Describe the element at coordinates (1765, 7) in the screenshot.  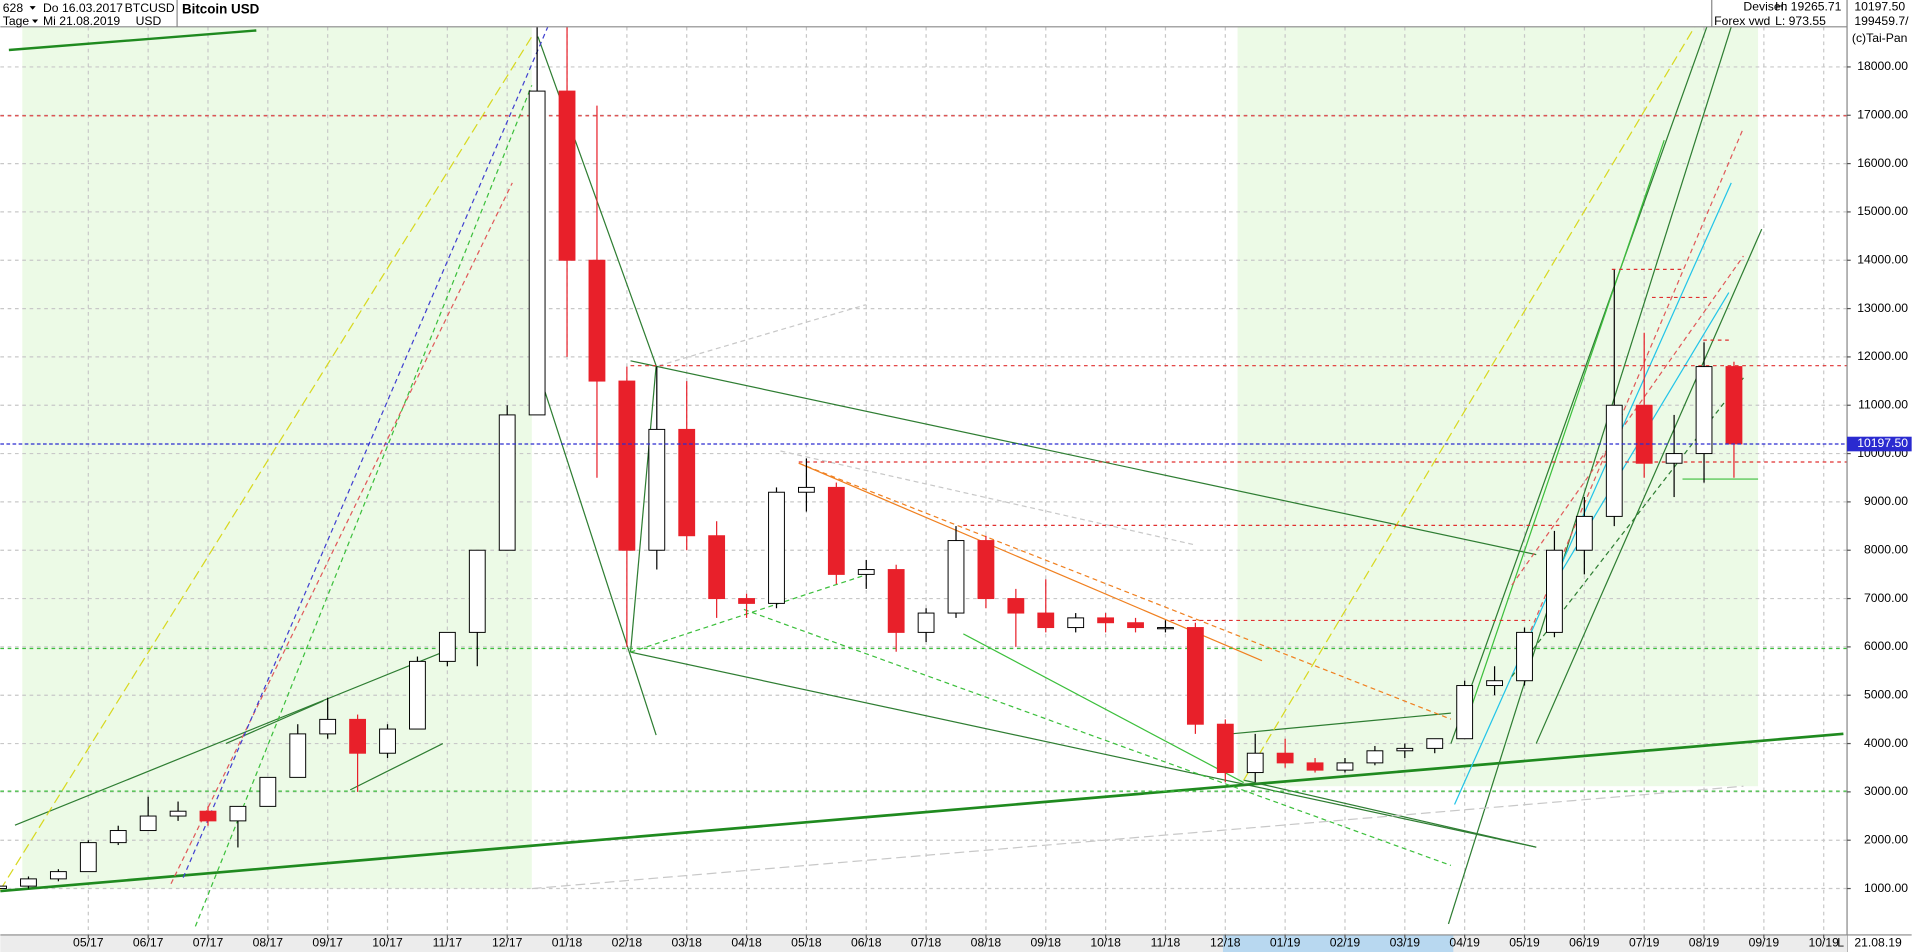
I see `market: Devisen` at that location.